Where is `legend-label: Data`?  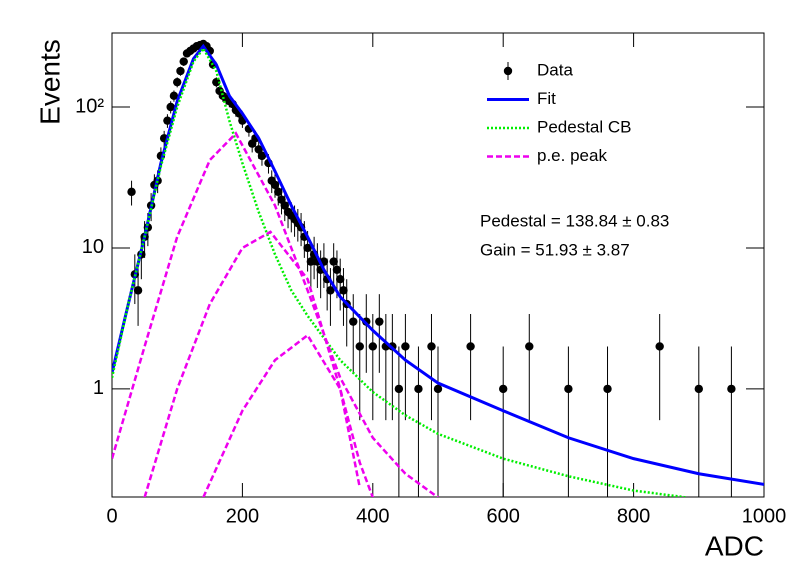
legend-label: Data is located at coordinates (555, 69).